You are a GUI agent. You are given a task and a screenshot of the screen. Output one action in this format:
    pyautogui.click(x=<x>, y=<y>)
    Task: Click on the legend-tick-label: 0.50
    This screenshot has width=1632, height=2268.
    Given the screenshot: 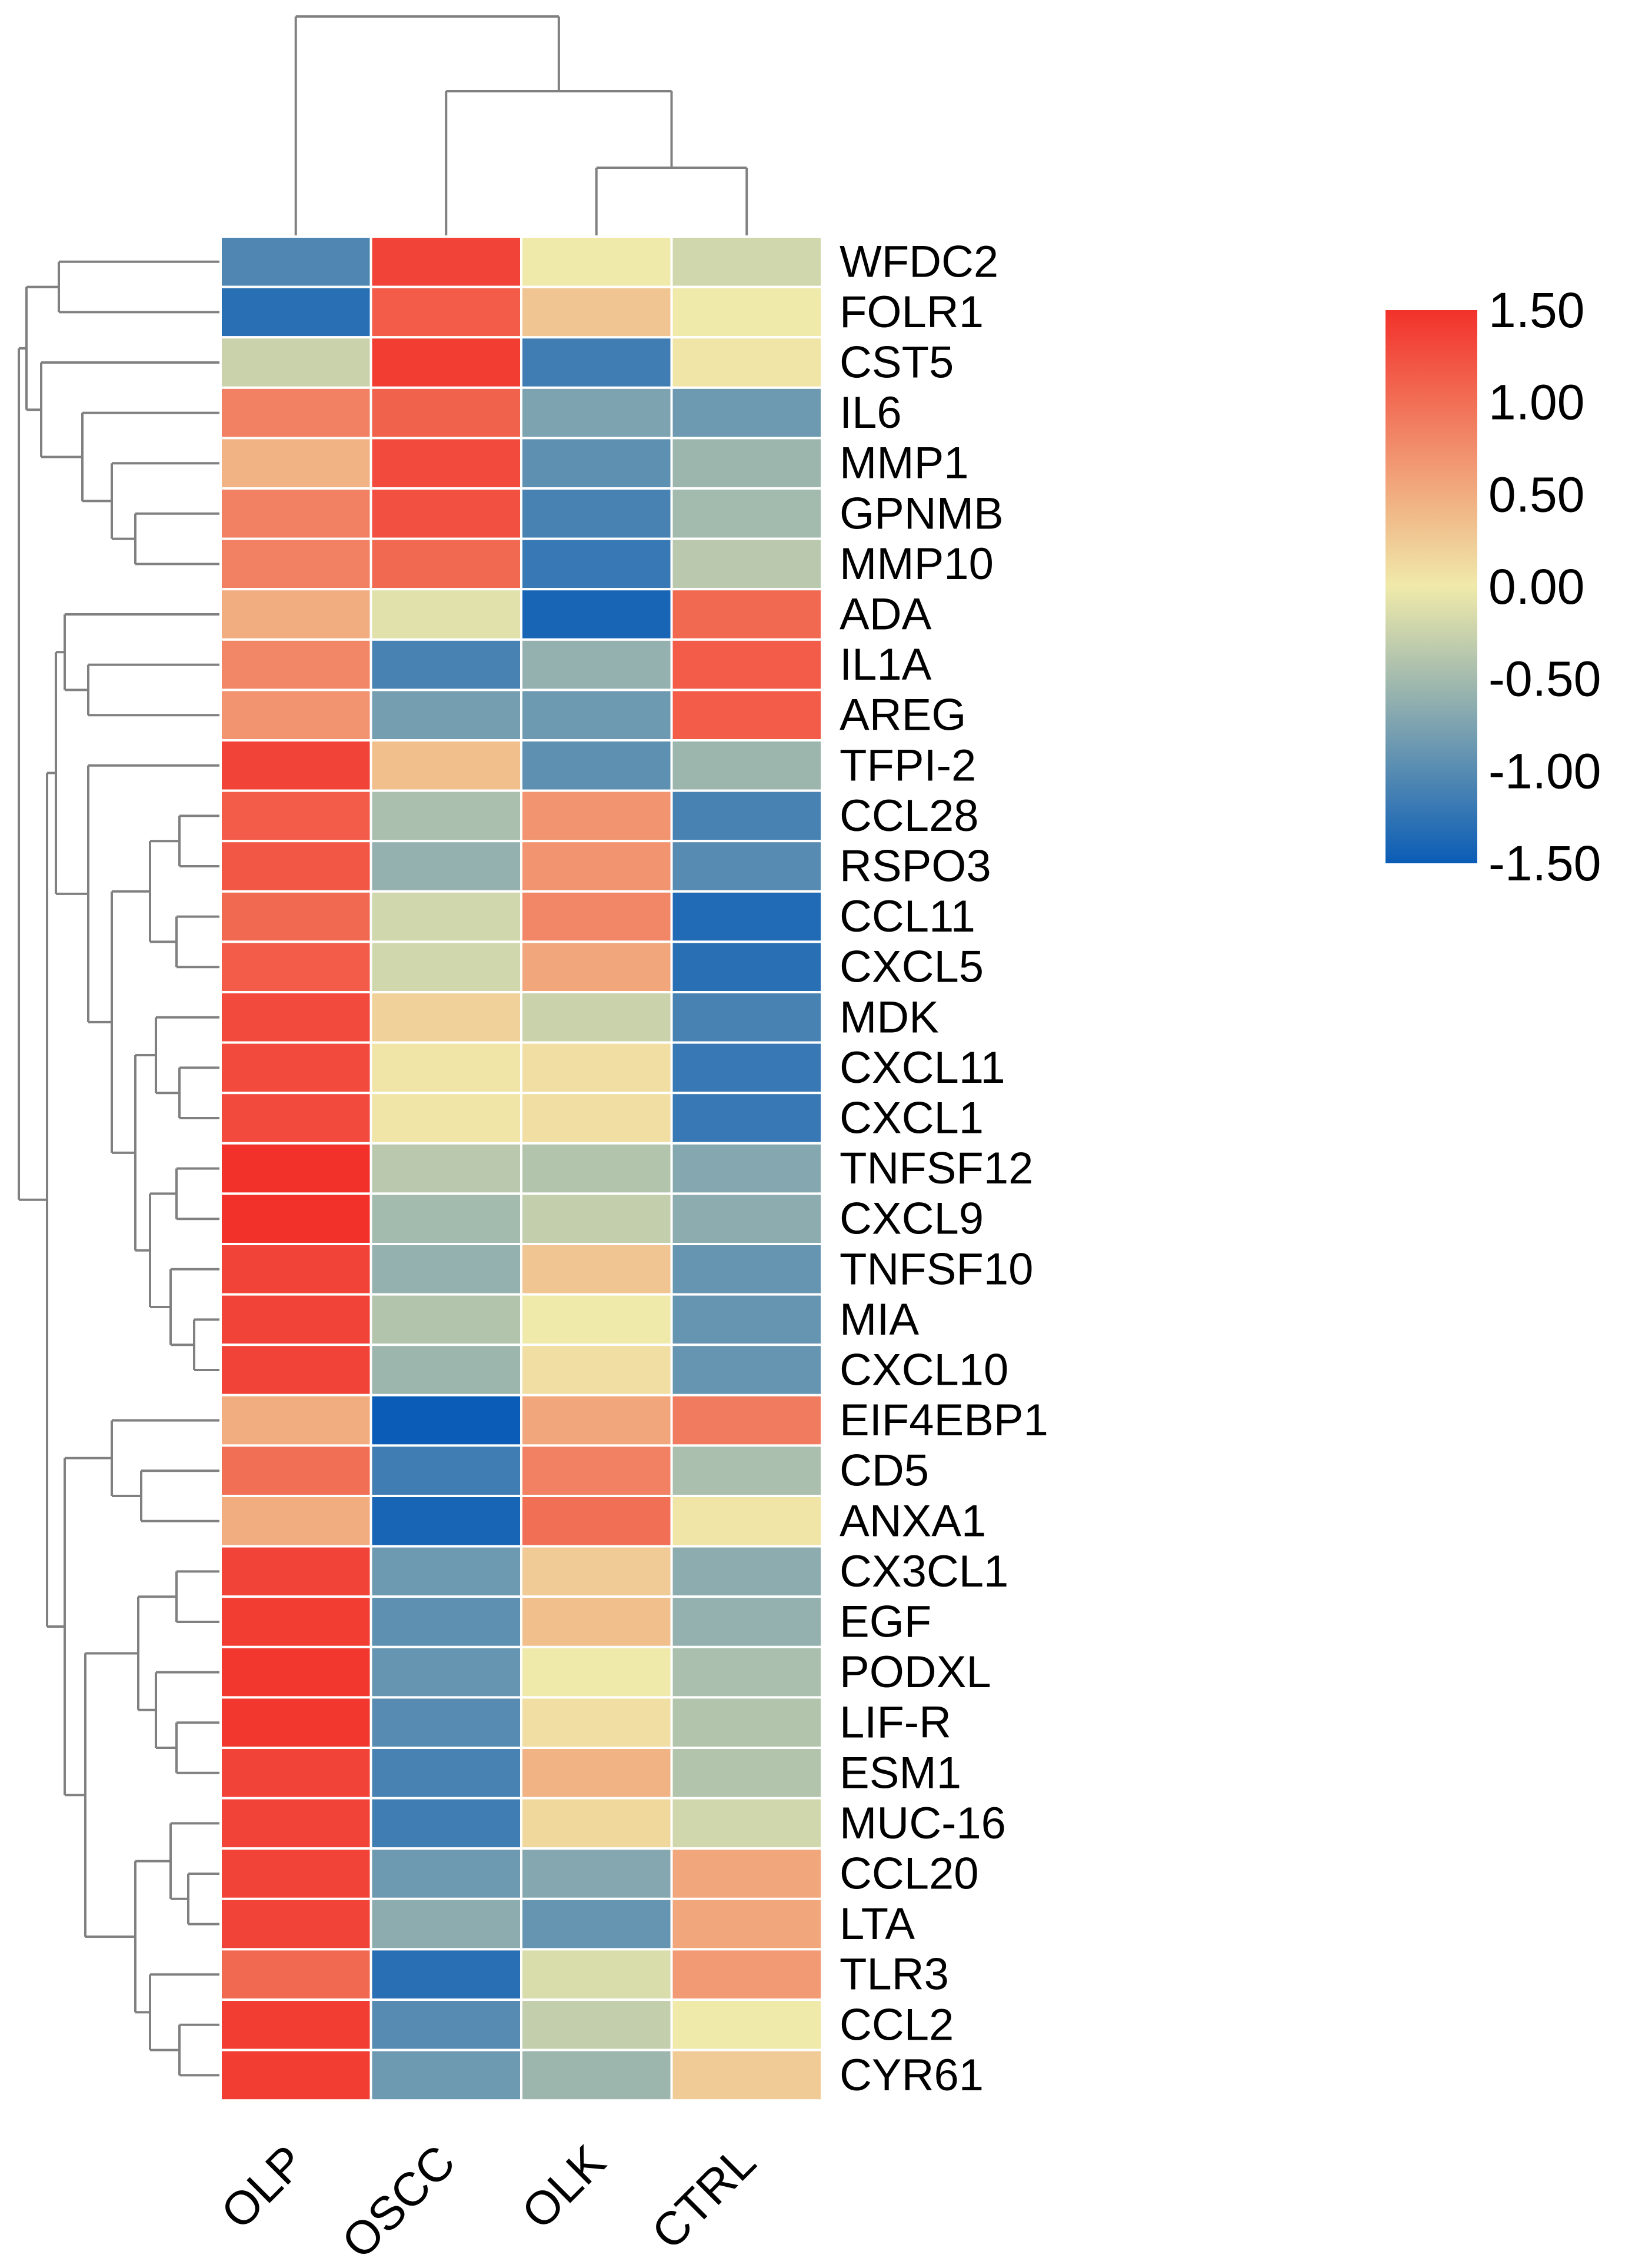 What is the action you would take?
    pyautogui.click(x=1536, y=494)
    